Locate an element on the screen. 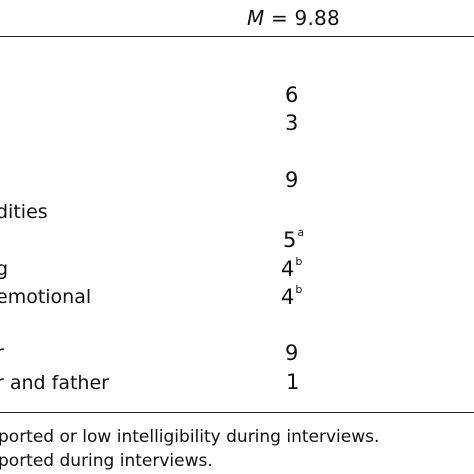 This screenshot has height=474, width=474. table-row-label: r and father is located at coordinates (54, 383).